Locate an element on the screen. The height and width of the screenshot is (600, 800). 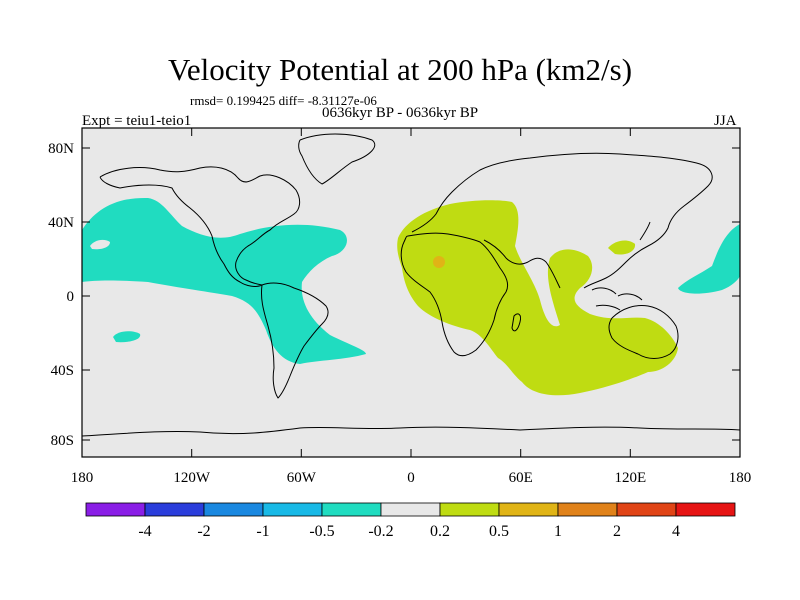
stats-text: rmsd= 0.199425 diff= -8.31127e-06 is located at coordinates (283, 100).